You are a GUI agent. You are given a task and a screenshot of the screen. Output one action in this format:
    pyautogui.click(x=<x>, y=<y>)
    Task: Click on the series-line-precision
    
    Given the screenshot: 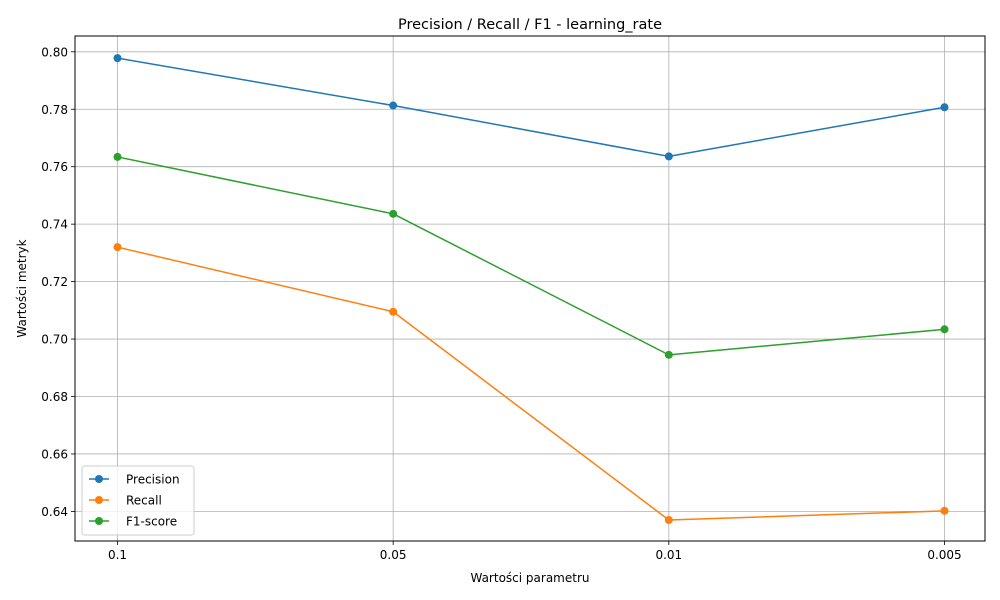 What is the action you would take?
    pyautogui.click(x=531, y=107)
    